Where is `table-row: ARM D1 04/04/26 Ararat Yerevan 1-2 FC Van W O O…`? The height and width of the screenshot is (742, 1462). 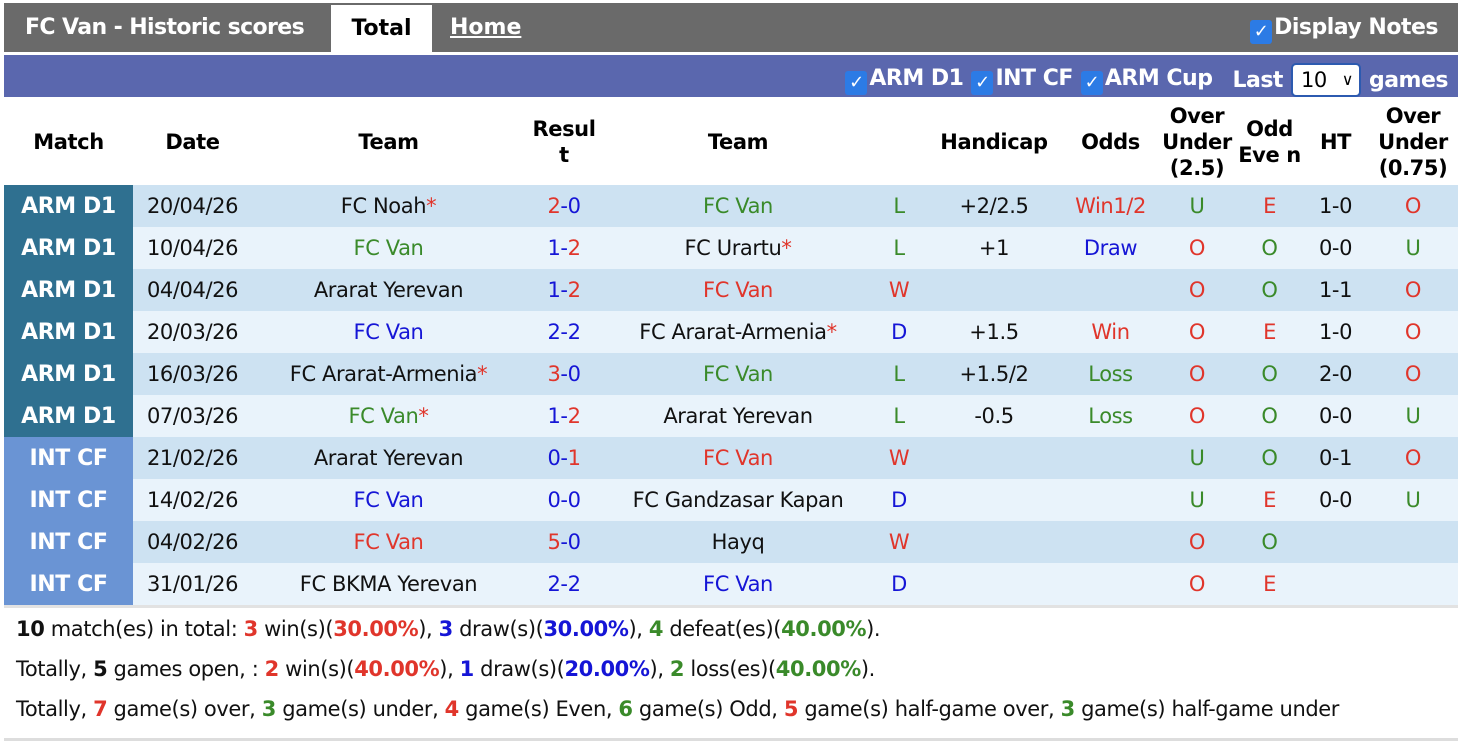 table-row: ARM D1 04/04/26 Ararat Yerevan 1-2 FC Van W O O… is located at coordinates (731, 290).